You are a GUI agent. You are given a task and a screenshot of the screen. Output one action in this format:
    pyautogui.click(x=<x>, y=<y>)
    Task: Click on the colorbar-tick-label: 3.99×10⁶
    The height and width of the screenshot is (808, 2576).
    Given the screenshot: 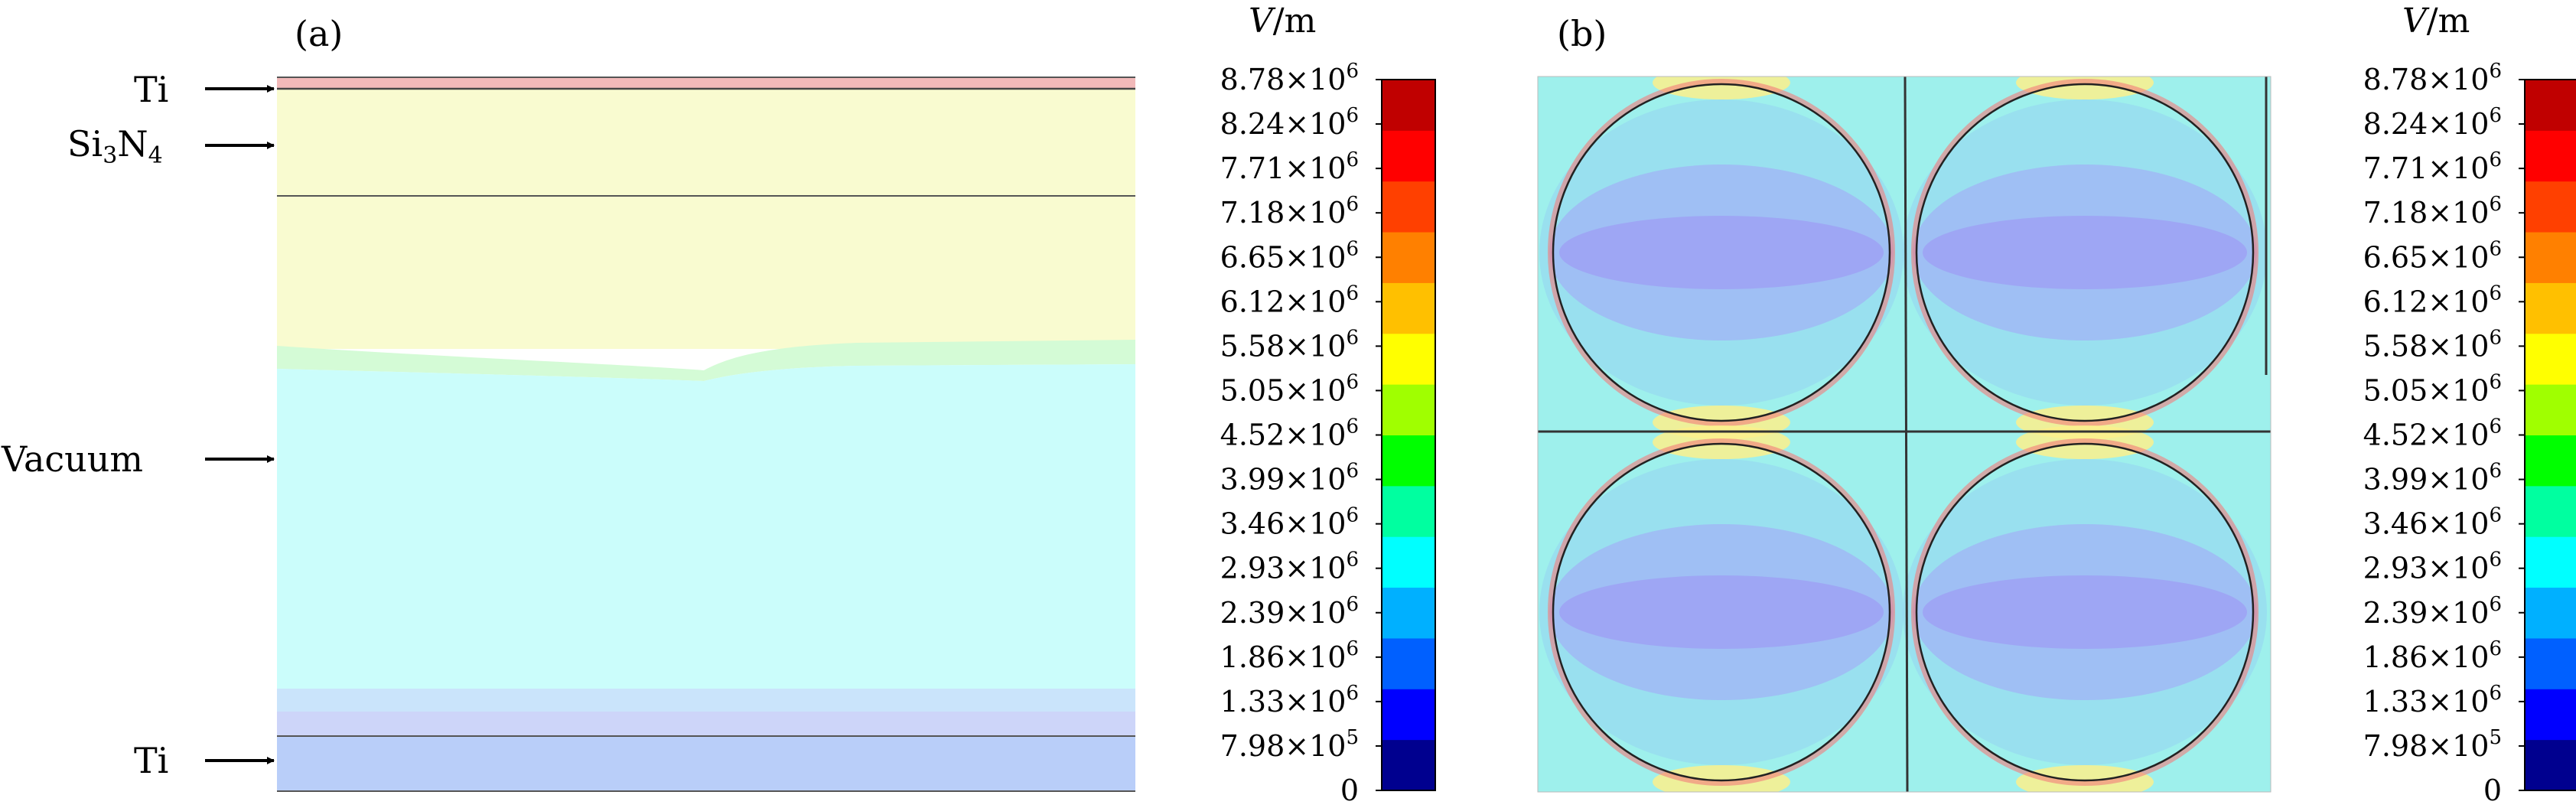 What is the action you would take?
    pyautogui.click(x=2433, y=479)
    